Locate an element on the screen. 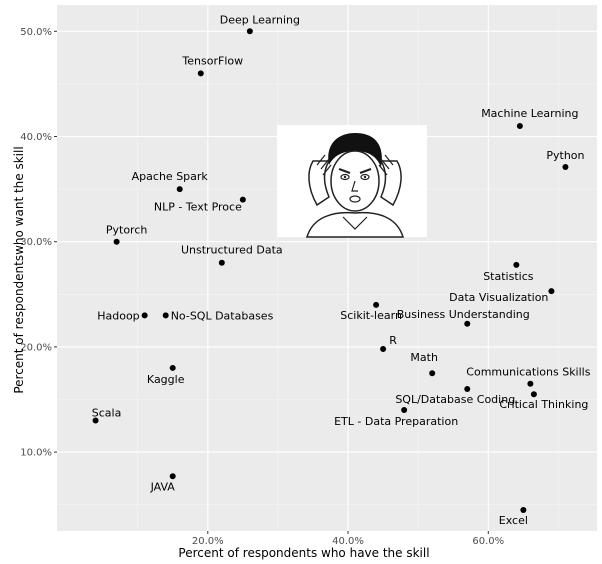  point-label: JAVA is located at coordinates (163, 486).